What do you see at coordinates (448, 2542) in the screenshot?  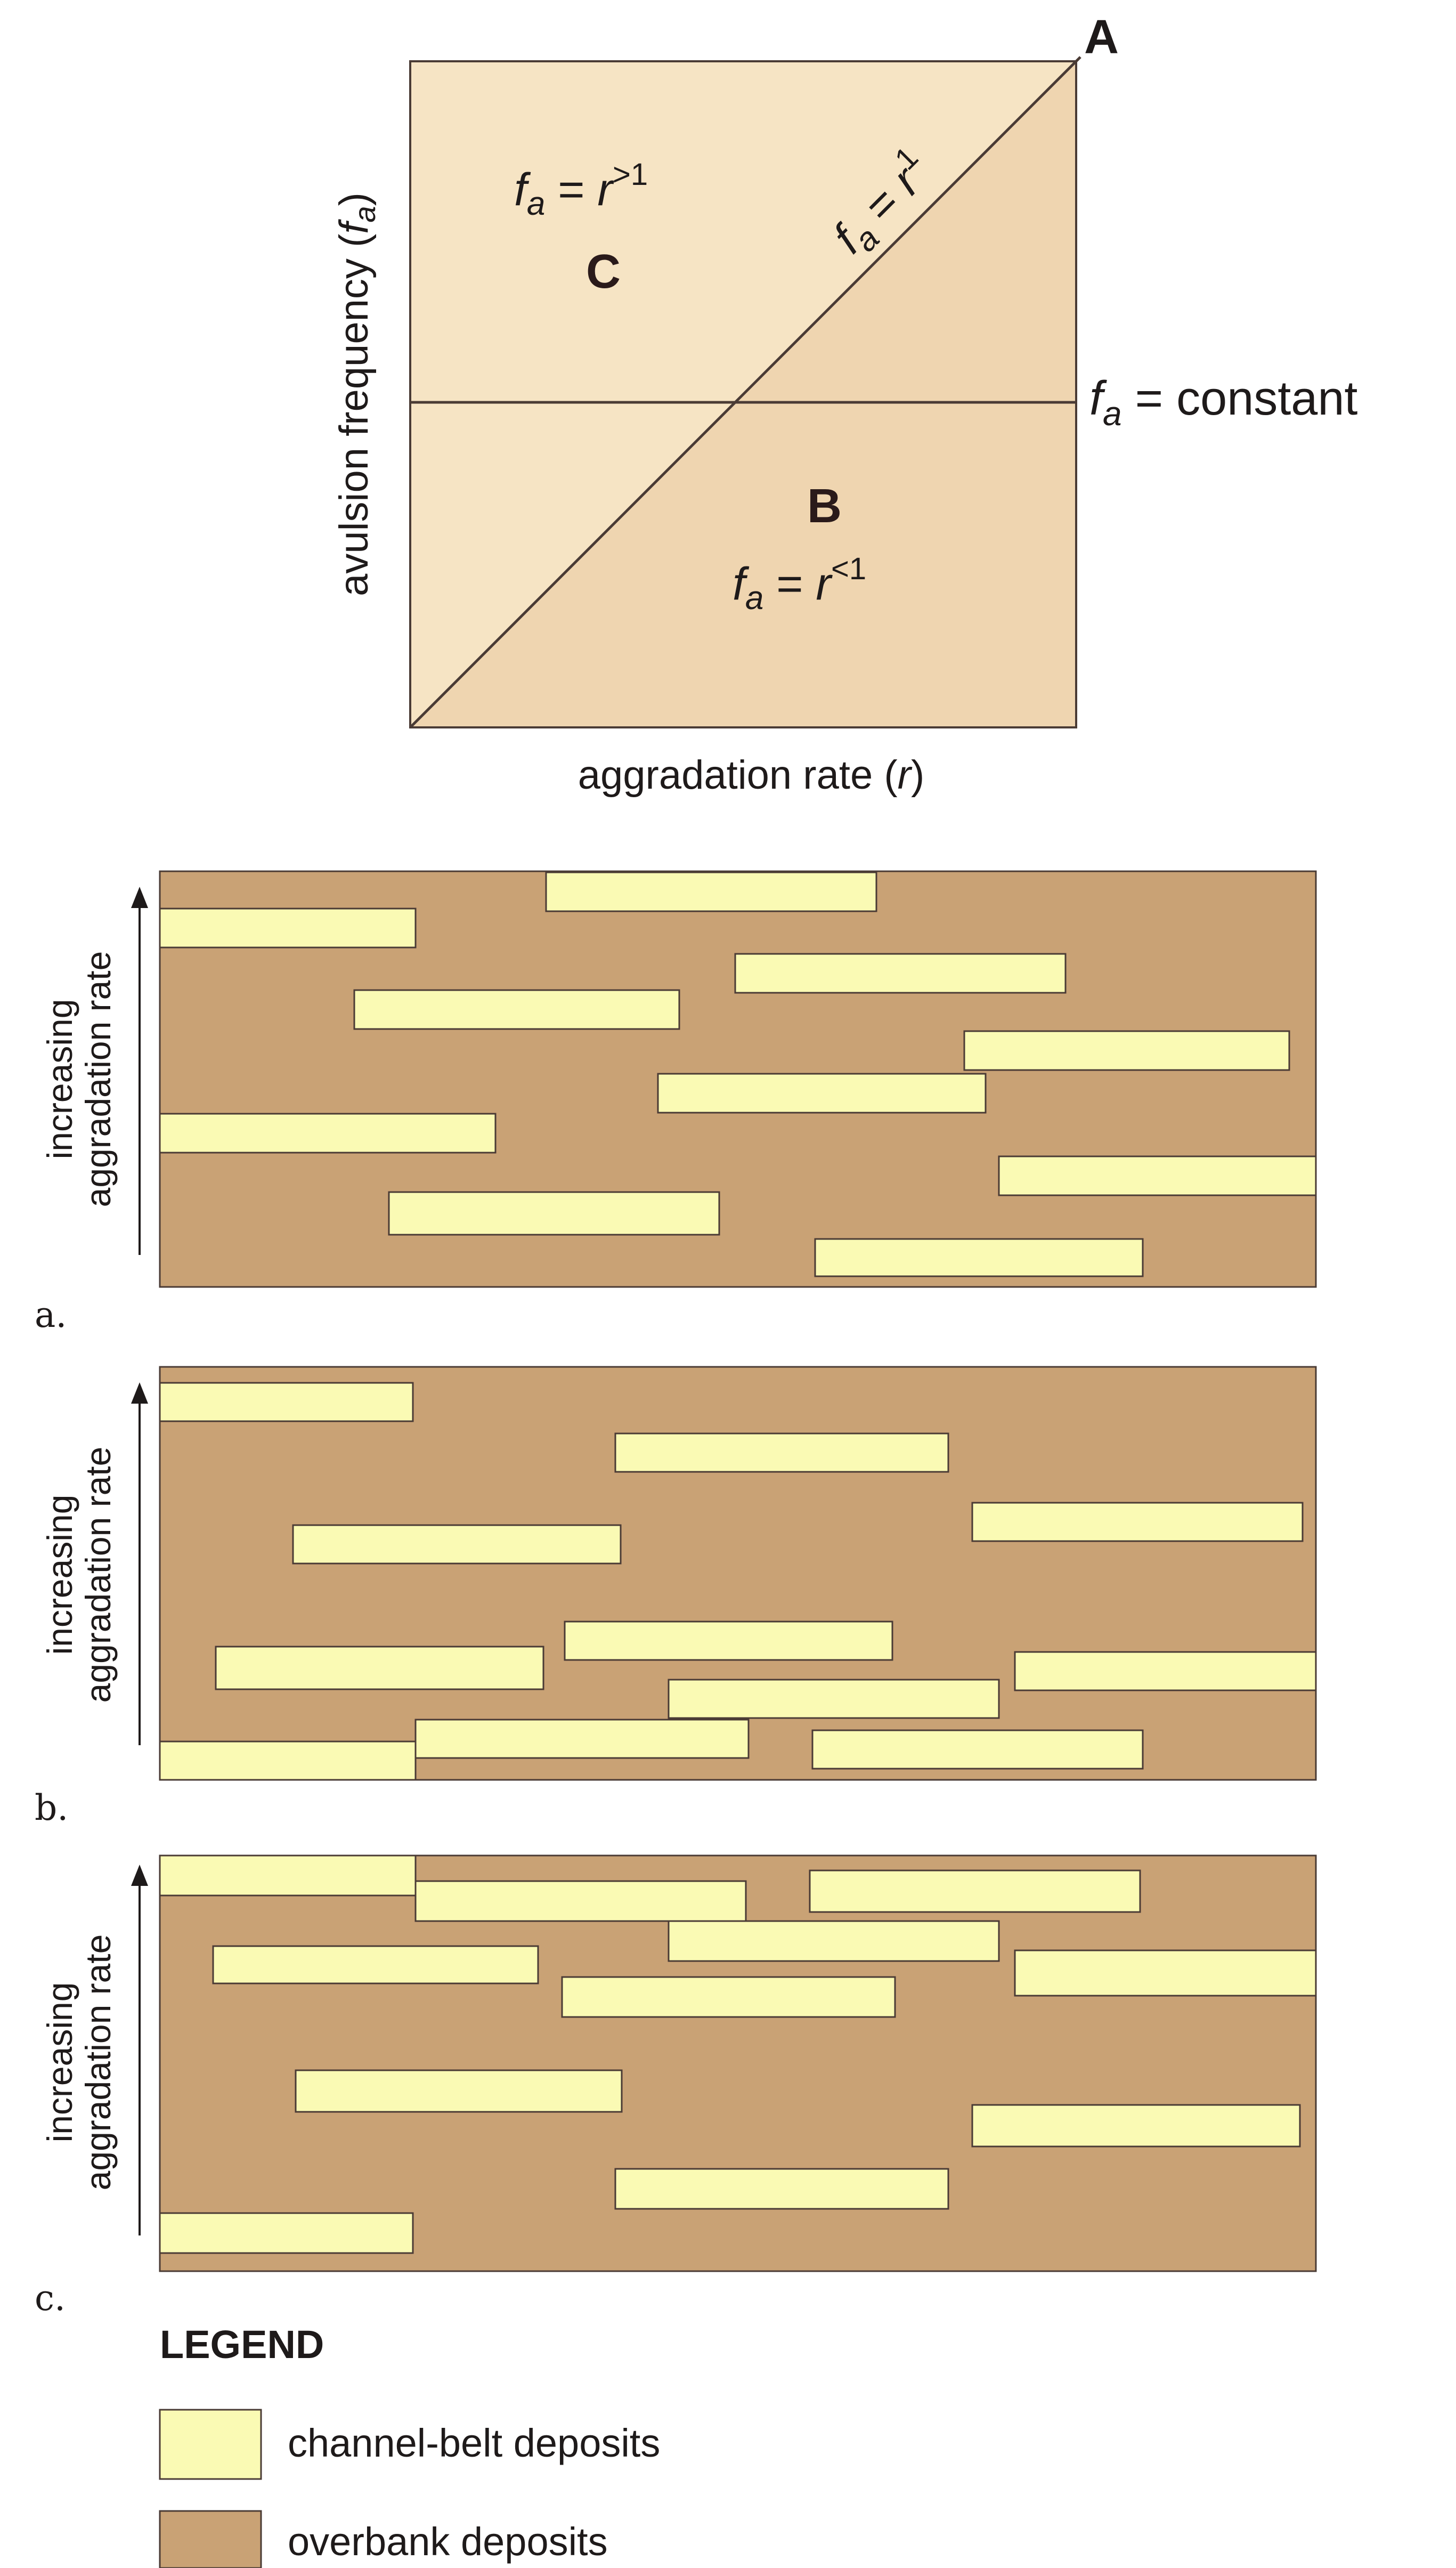 I see `legend-label-overbank: overbank deposits` at bounding box center [448, 2542].